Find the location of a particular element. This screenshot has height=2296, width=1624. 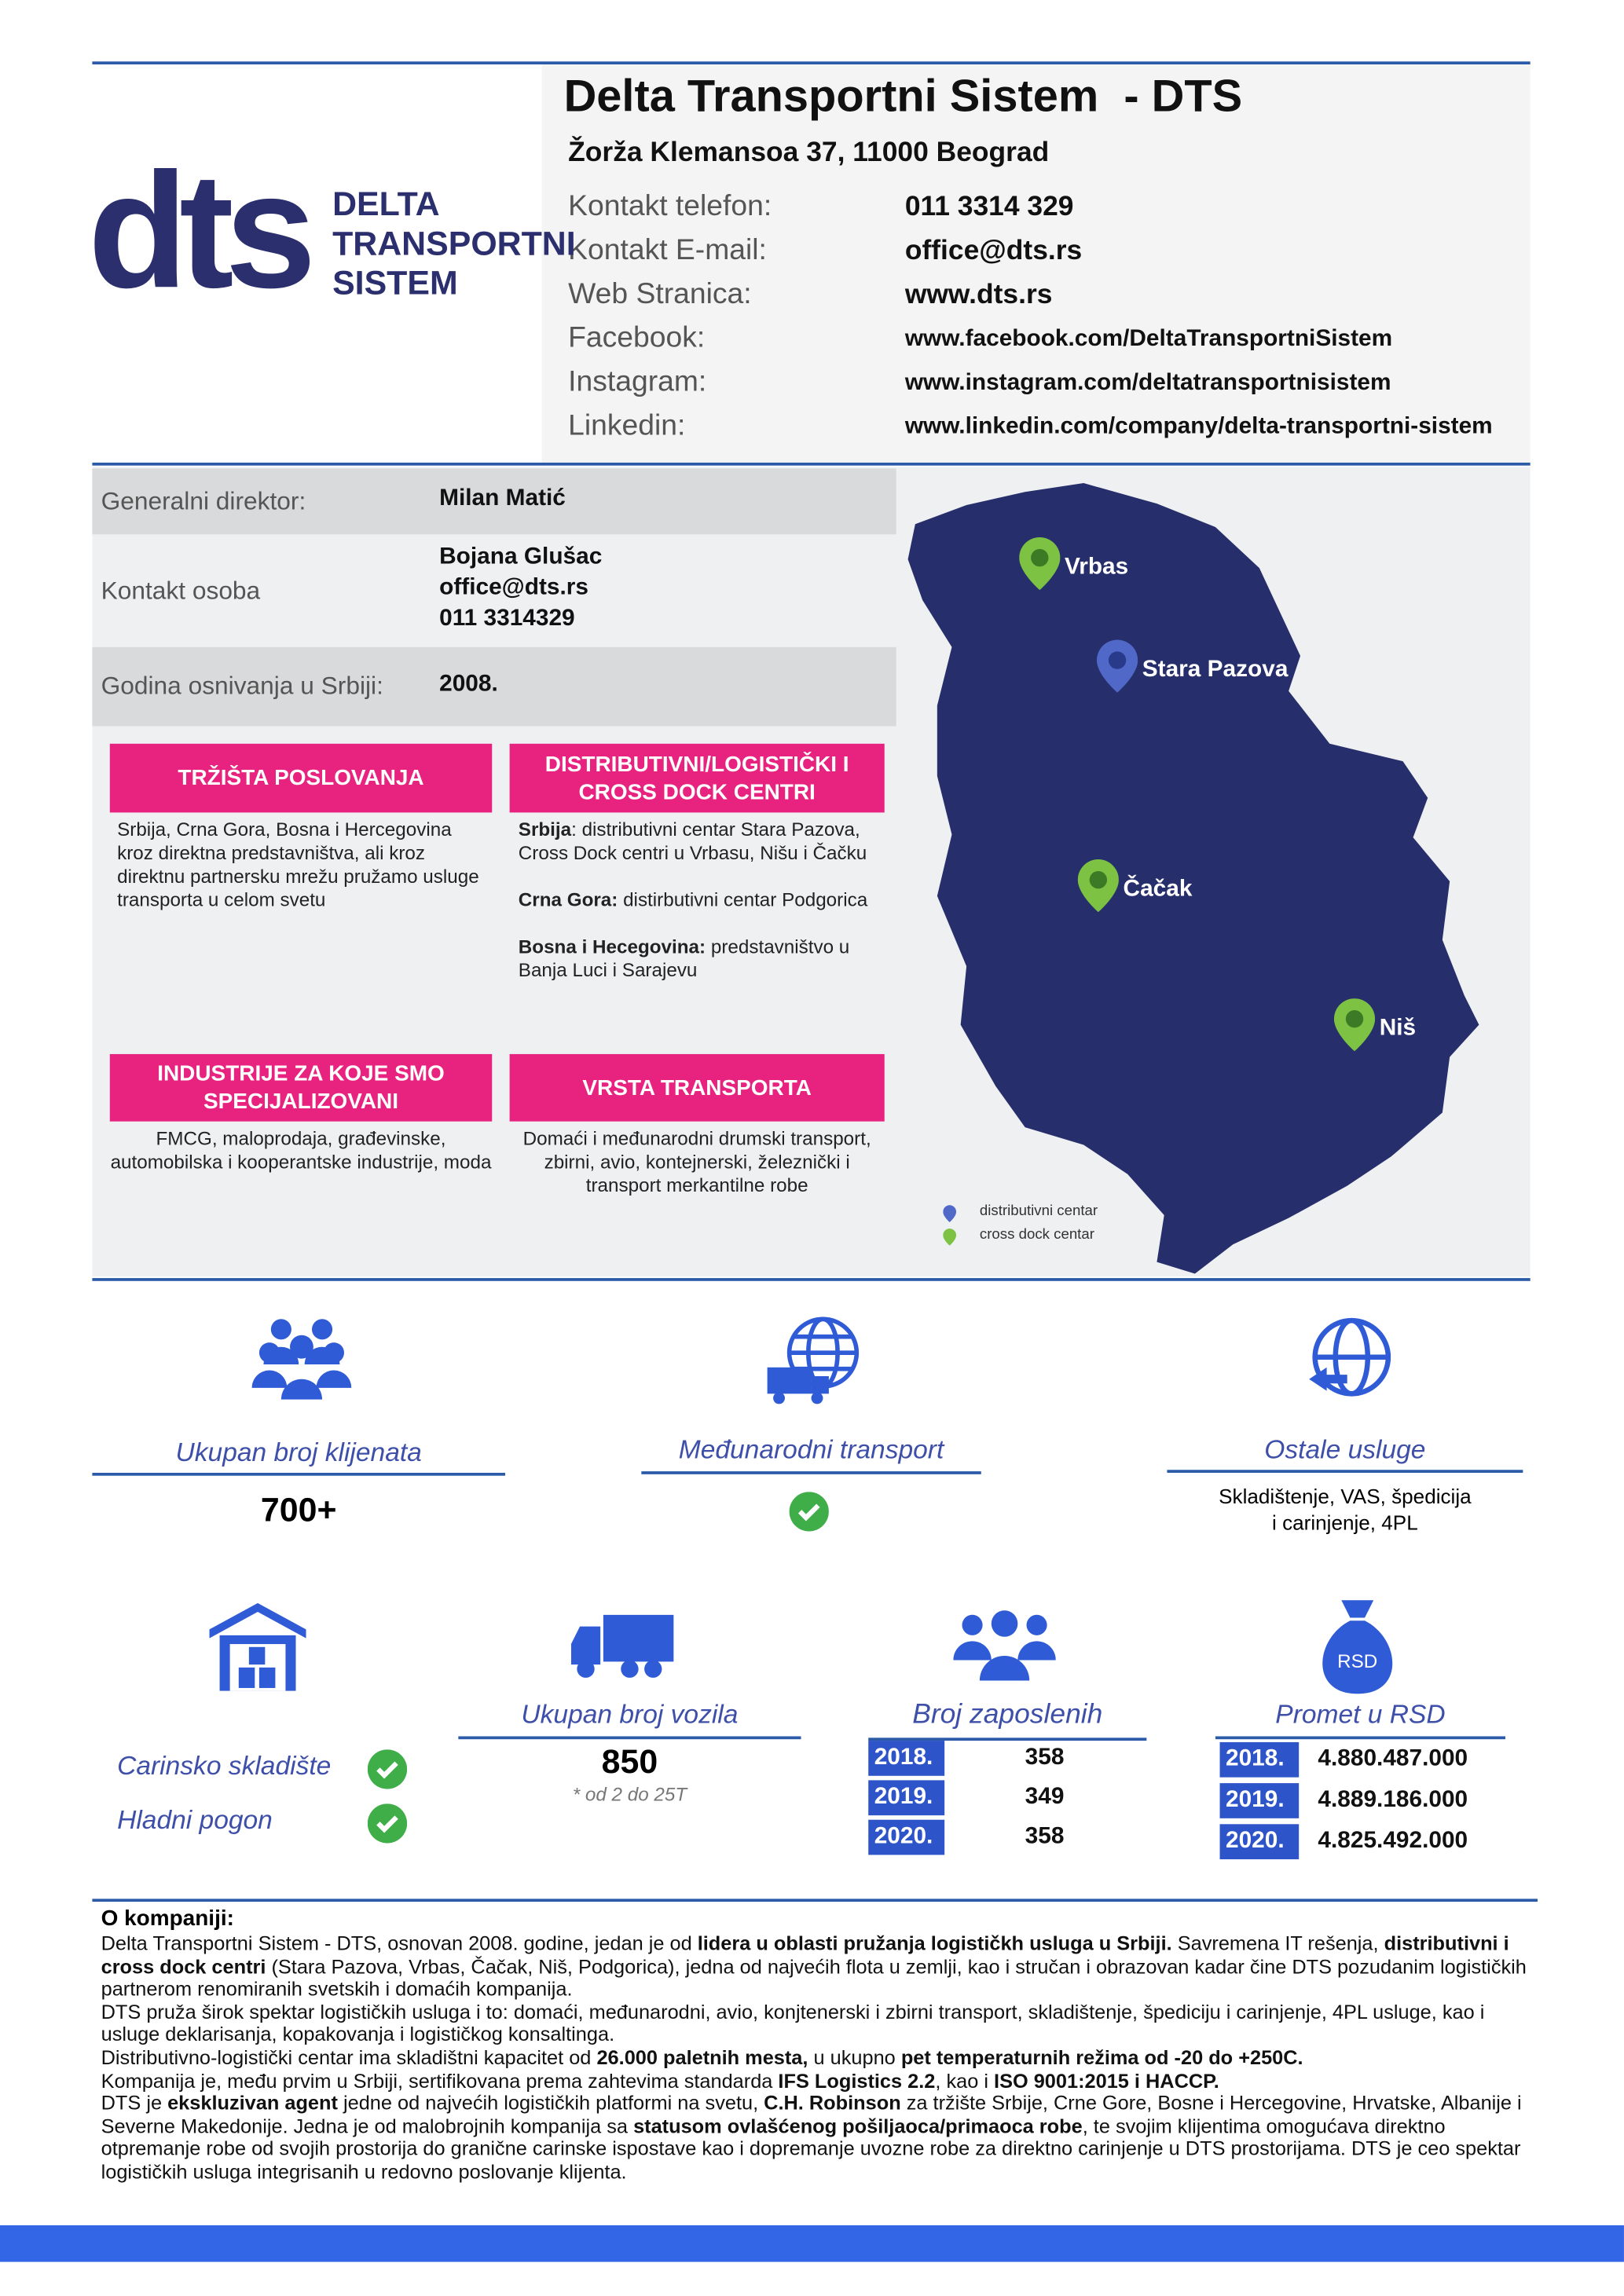

revenue-underline is located at coordinates (1360, 1738).